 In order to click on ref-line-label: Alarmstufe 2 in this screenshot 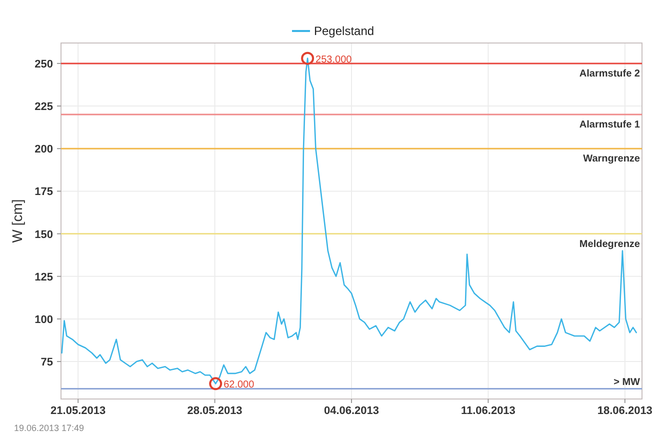, I will do `click(609, 74)`.